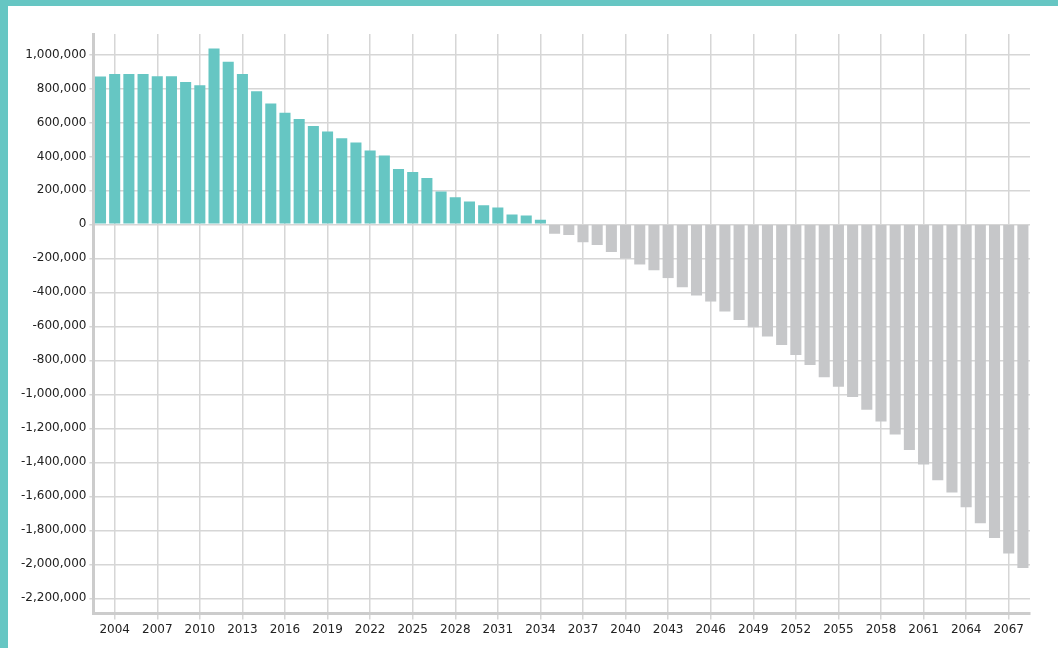  Describe the element at coordinates (82, 223) in the screenshot. I see `y-tick-label: 0` at that location.